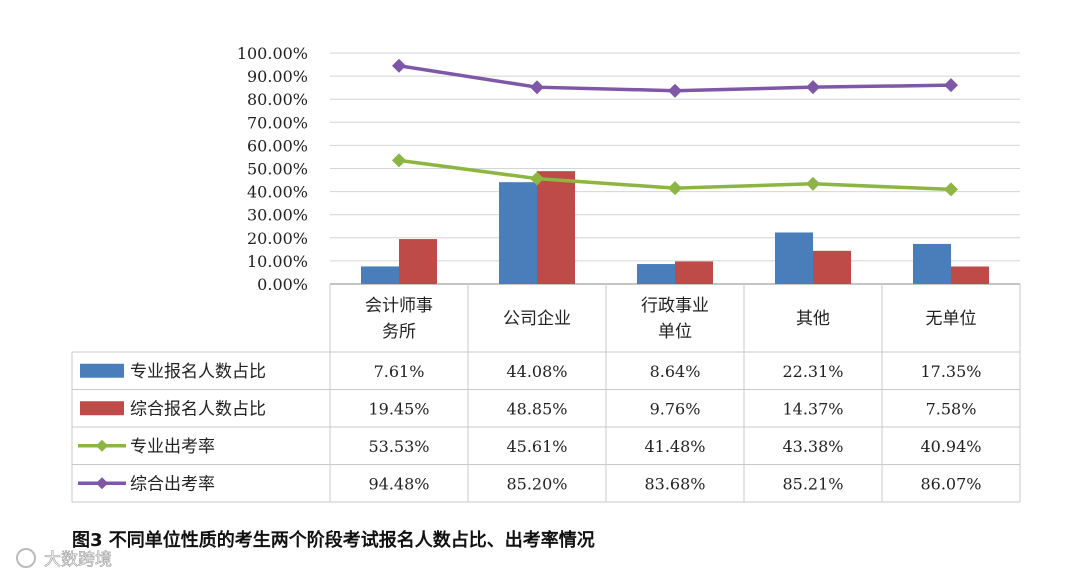  I want to click on category-label: 会计师事, so click(399, 306).